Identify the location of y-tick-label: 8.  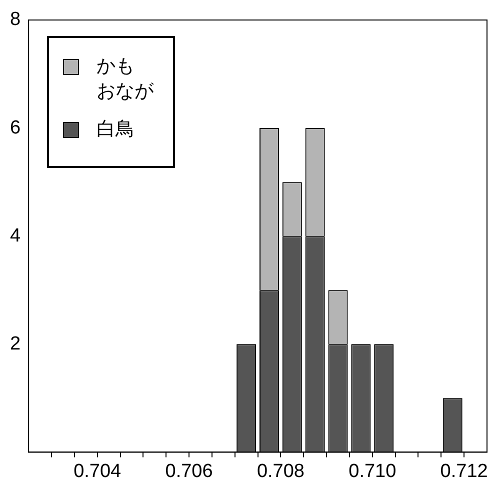
(15, 19).